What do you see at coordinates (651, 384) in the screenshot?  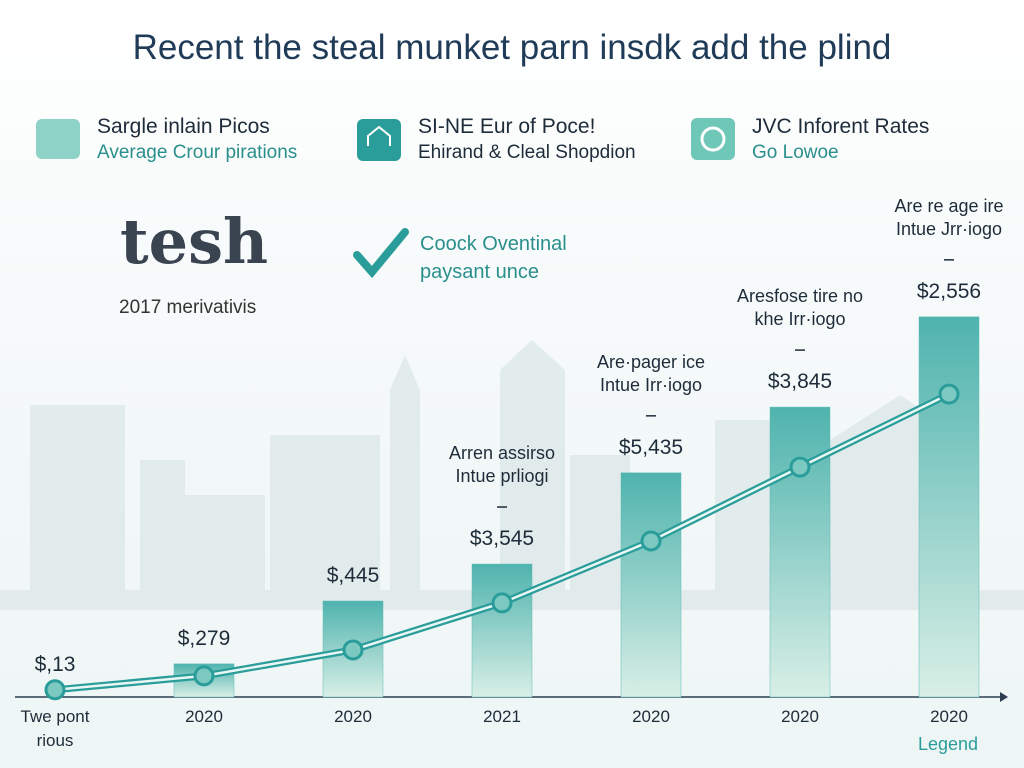 I see `note: Intue Irr·iogo` at bounding box center [651, 384].